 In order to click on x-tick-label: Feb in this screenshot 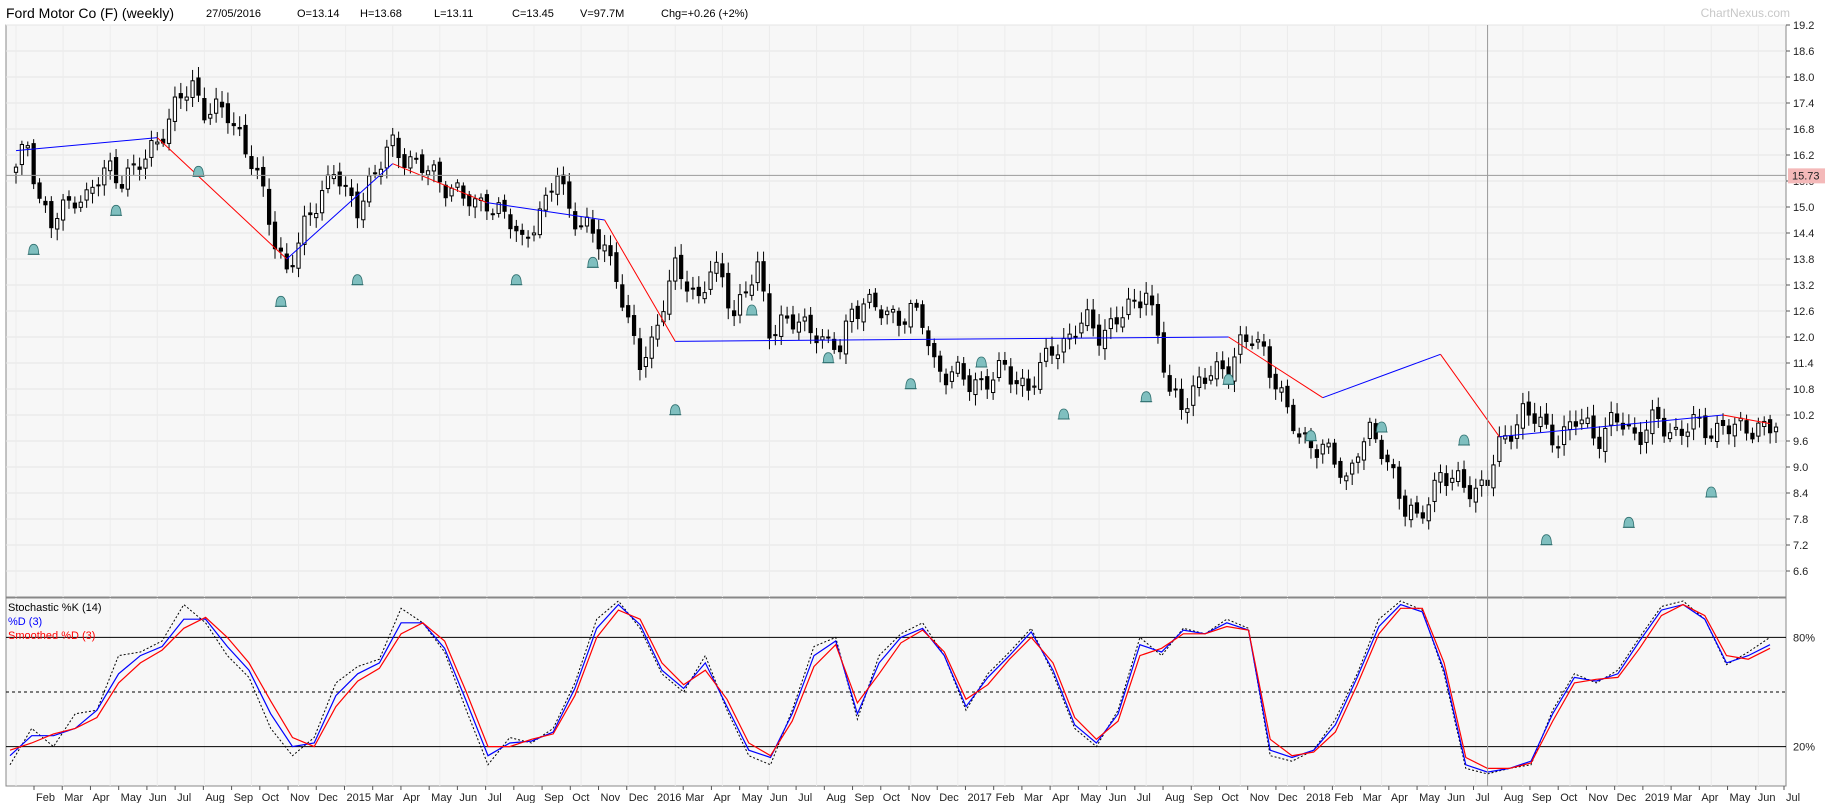, I will do `click(45, 797)`.